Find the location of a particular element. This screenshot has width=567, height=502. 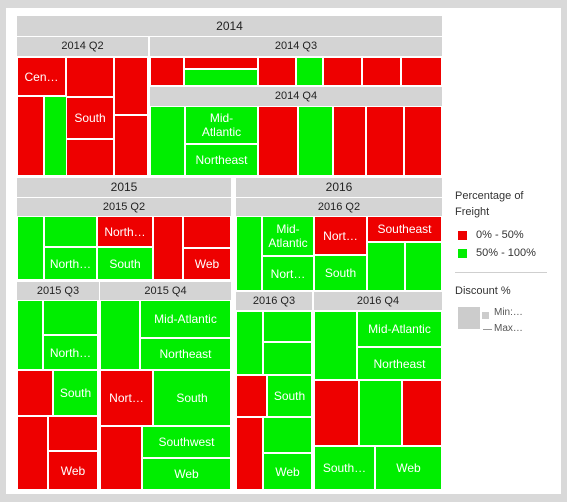

treemap-header-q2015_2: 2015 Q2 is located at coordinates (124, 207).